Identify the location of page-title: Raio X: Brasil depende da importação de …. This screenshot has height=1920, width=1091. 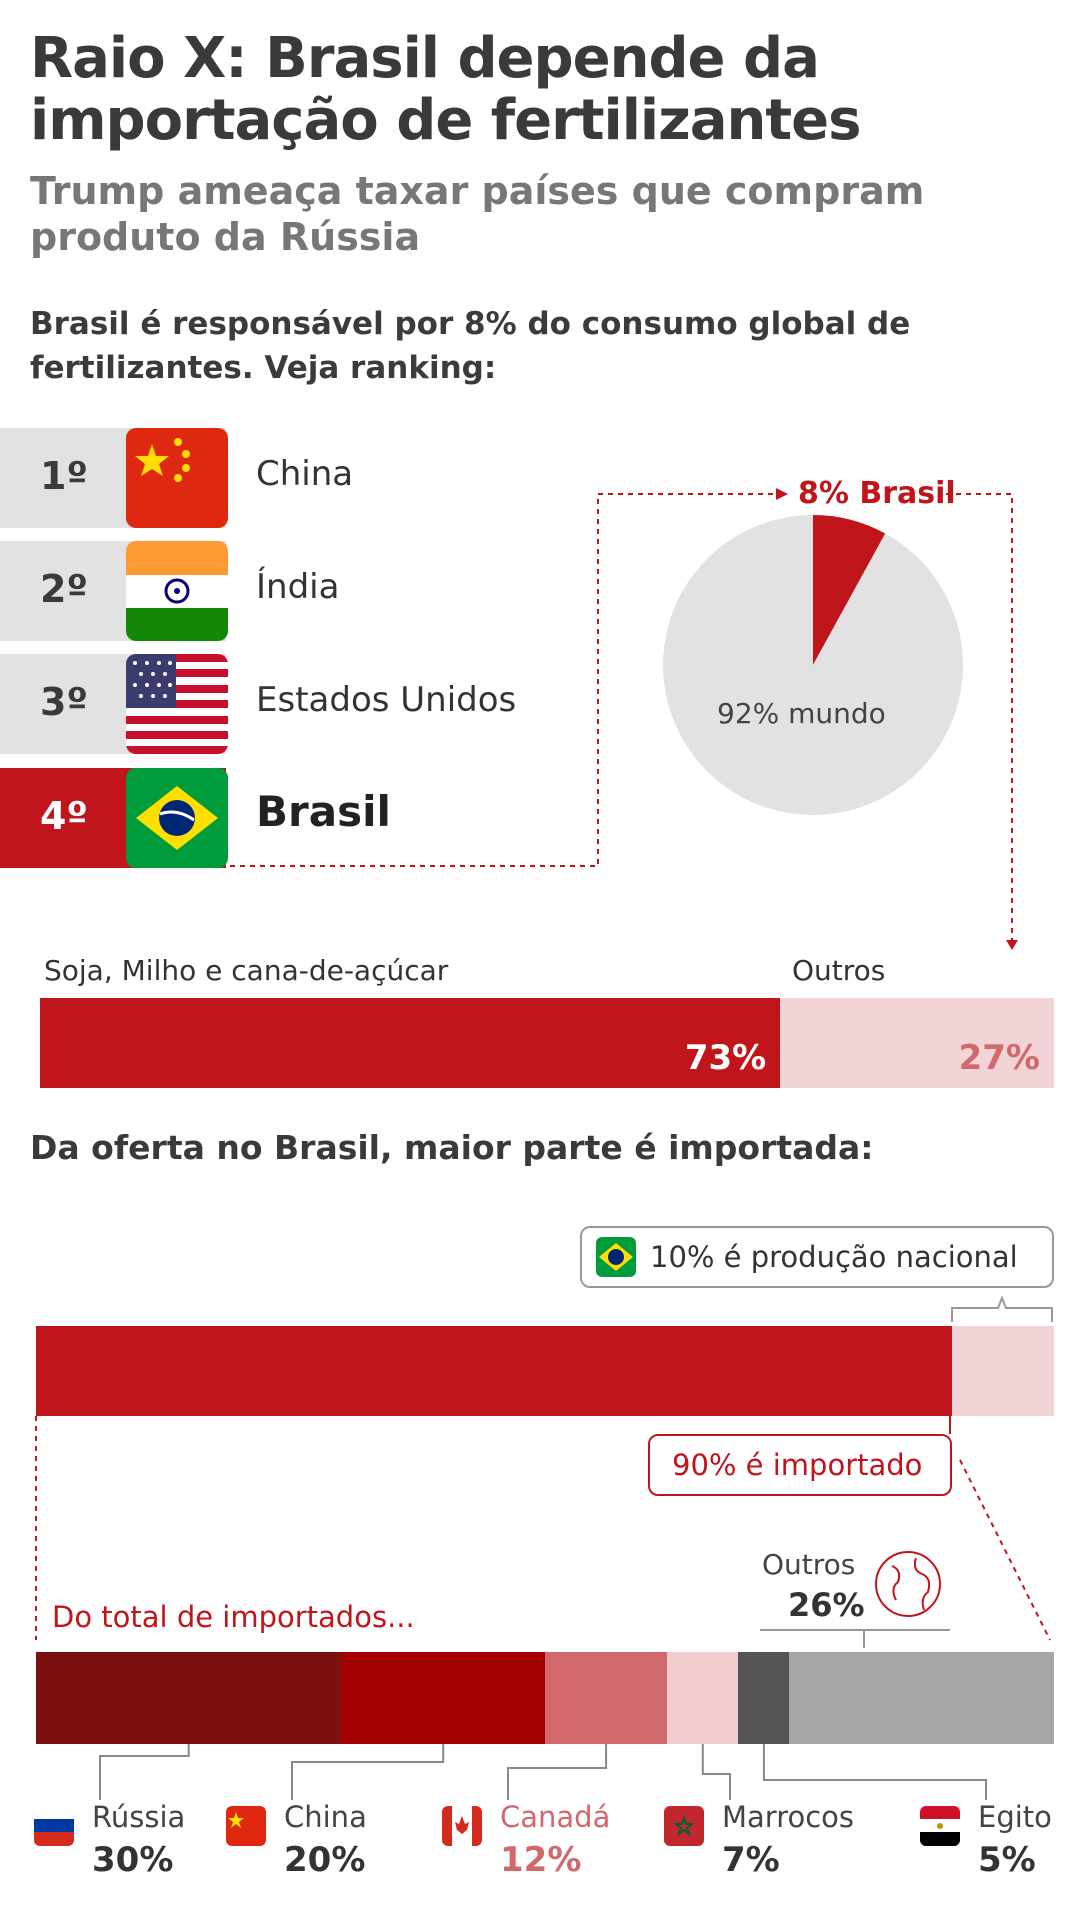
(445, 89).